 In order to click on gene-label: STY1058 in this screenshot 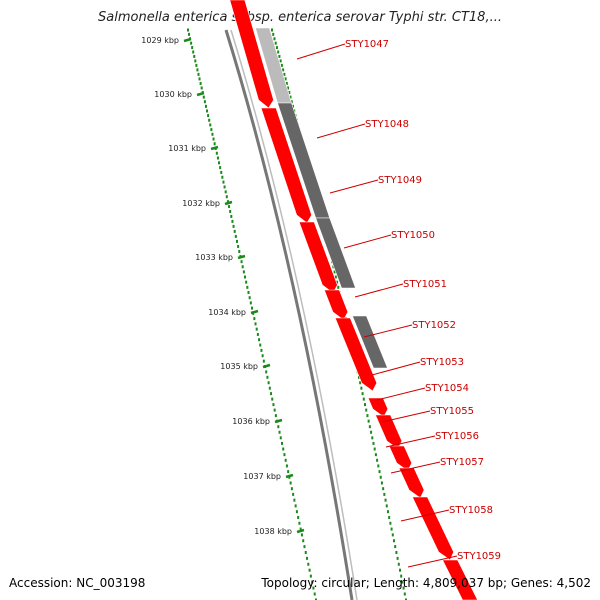, I will do `click(471, 510)`.